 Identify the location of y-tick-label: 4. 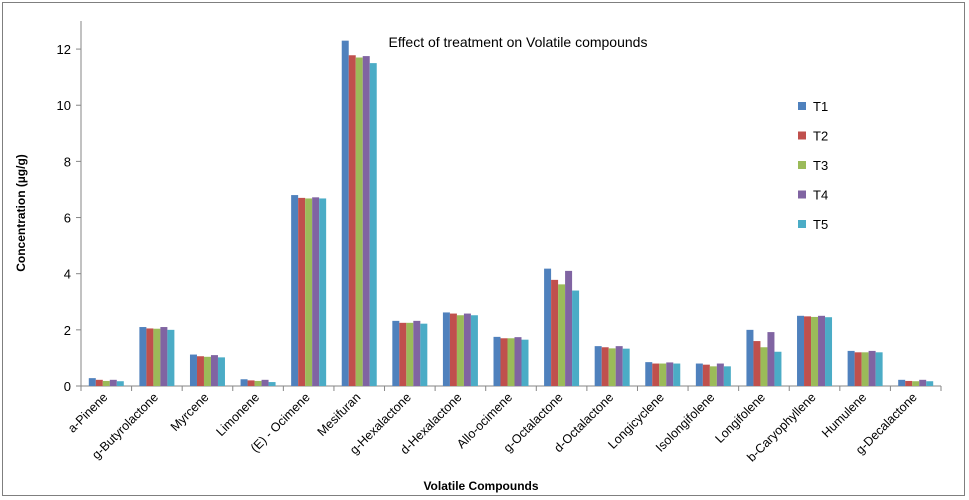
(67, 274).